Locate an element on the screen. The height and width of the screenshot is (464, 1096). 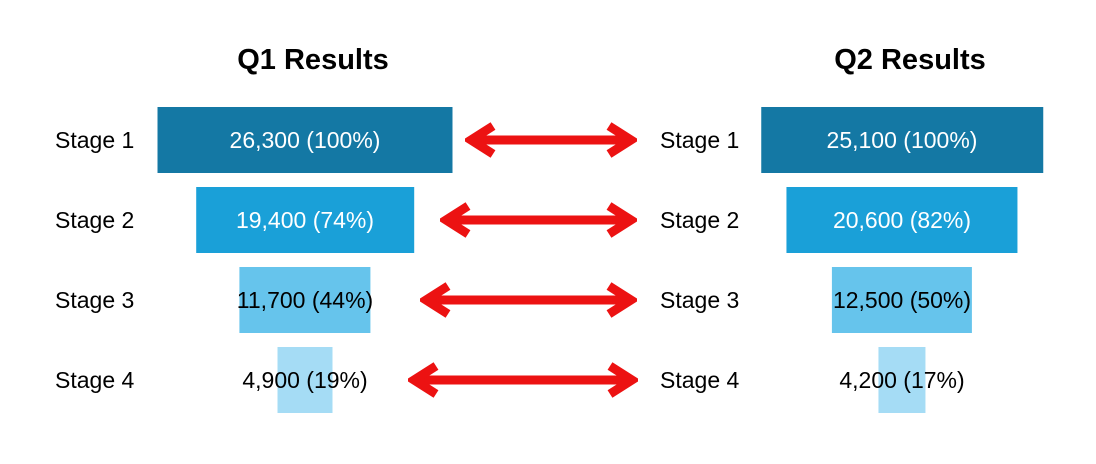
funnel-q2-title: Q2 Results is located at coordinates (910, 60).